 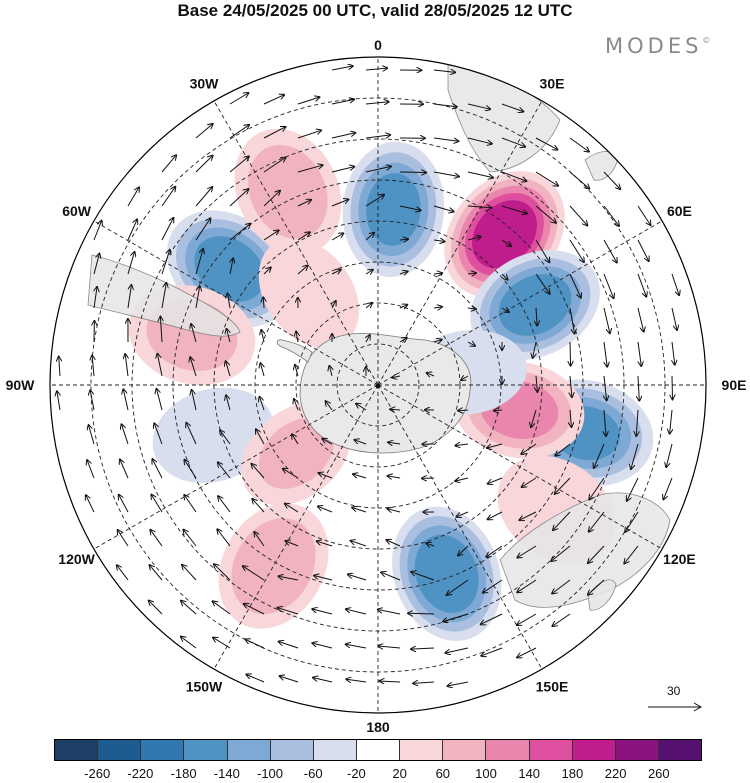 I want to click on reference-vector-label: 30, so click(x=674, y=691).